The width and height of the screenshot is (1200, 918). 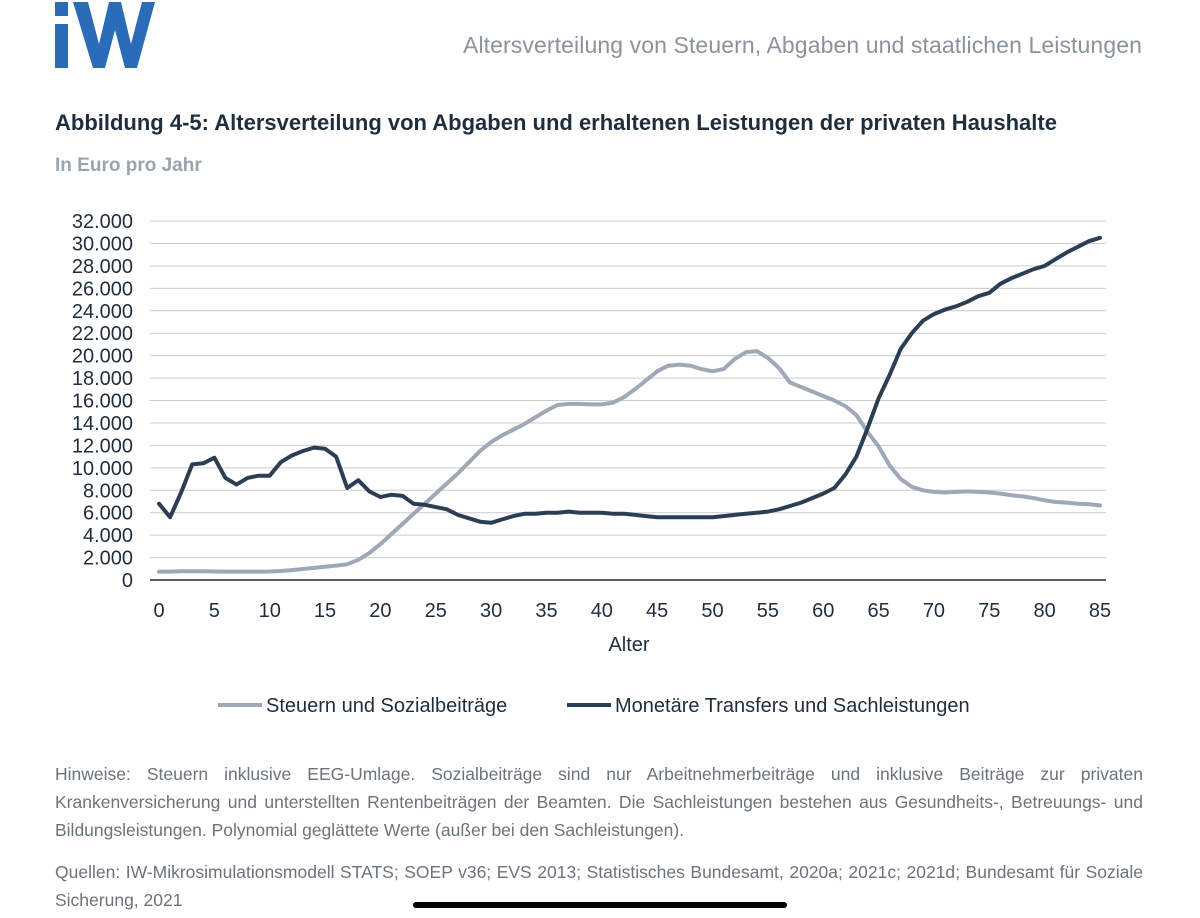 What do you see at coordinates (102, 446) in the screenshot?
I see `y-tick-label: 12.000` at bounding box center [102, 446].